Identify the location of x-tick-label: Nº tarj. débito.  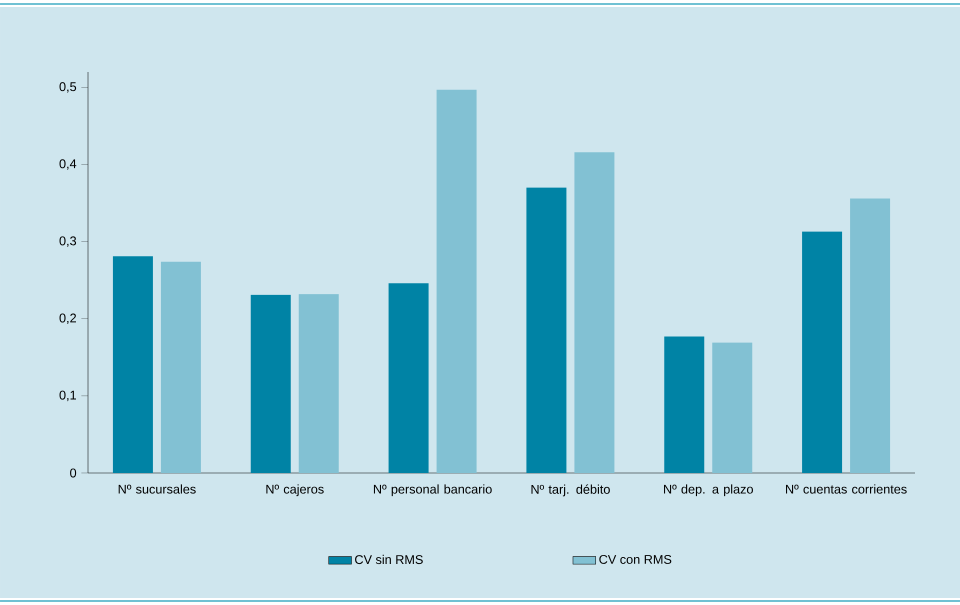
(570, 490).